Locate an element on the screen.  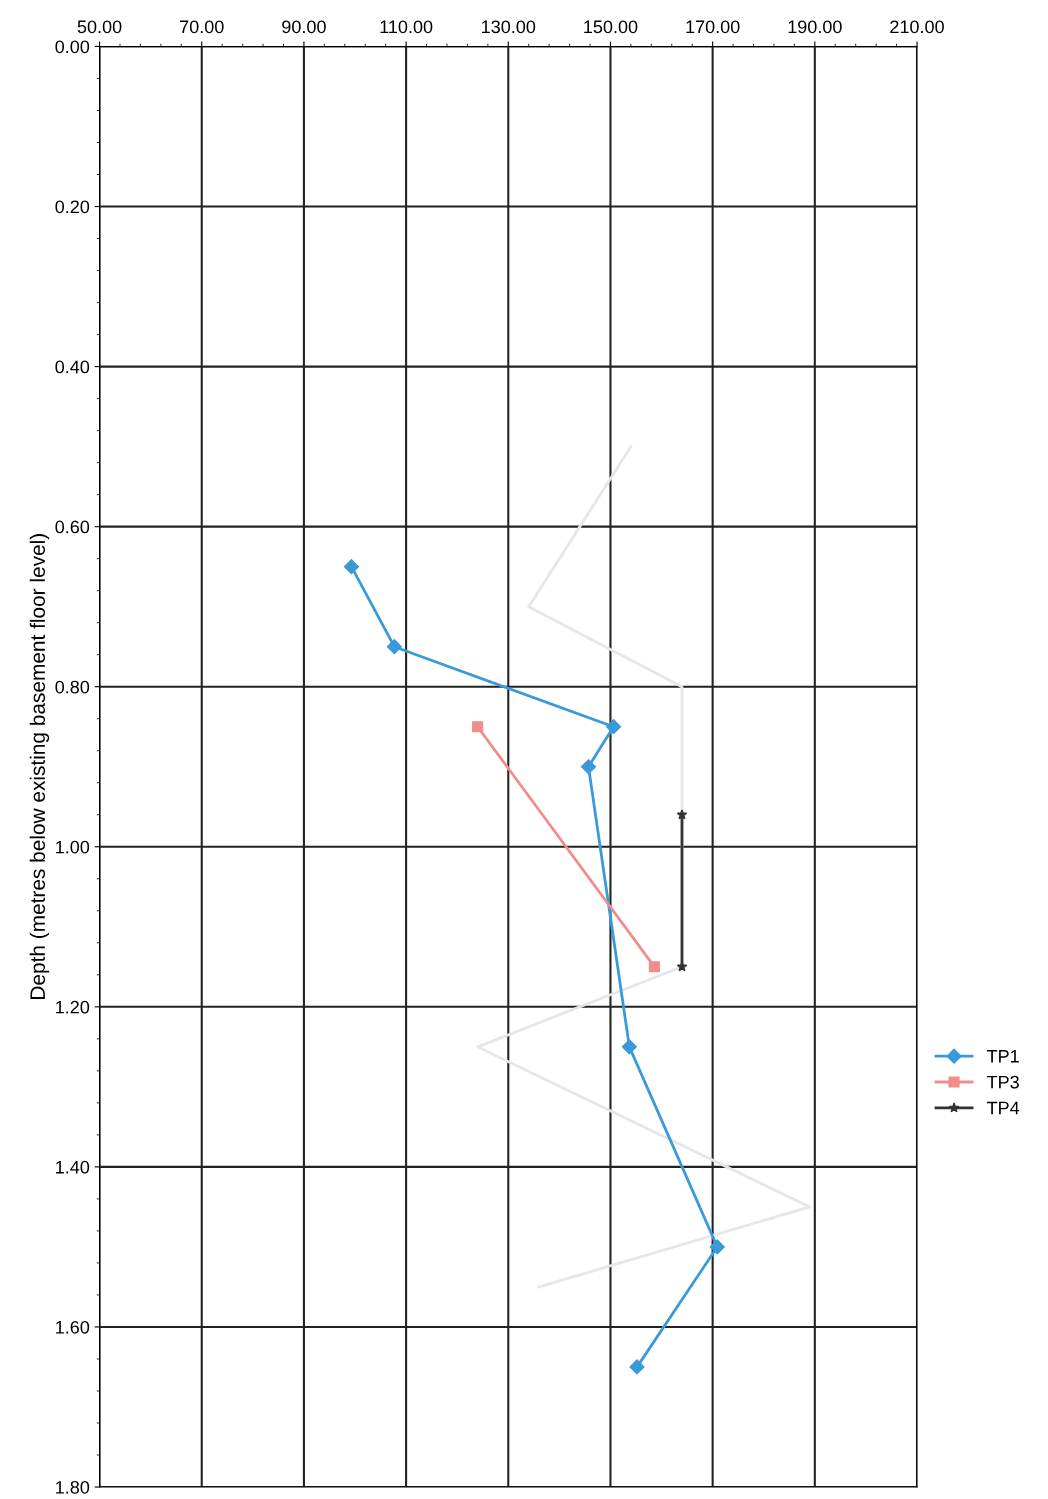
y-axis-title: Depth (metres below existing basement floor level) is located at coordinates (39, 766).